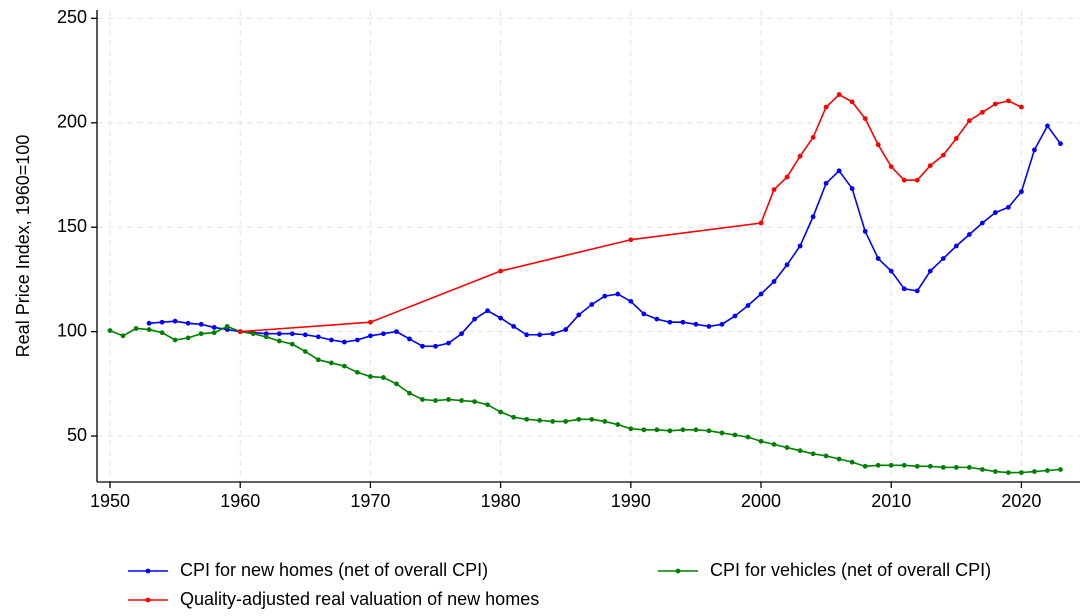 The image size is (1086, 616). What do you see at coordinates (148, 600) in the screenshot?
I see `legend-marker` at bounding box center [148, 600].